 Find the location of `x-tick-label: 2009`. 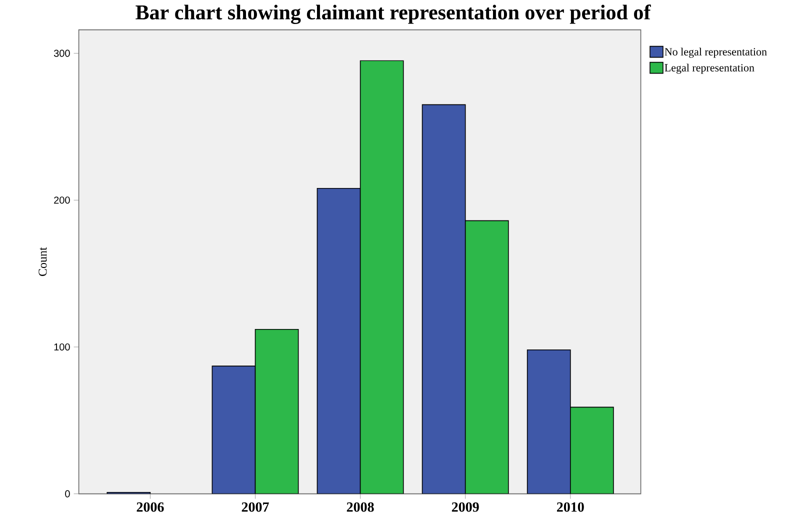

x-tick-label: 2009 is located at coordinates (465, 507).